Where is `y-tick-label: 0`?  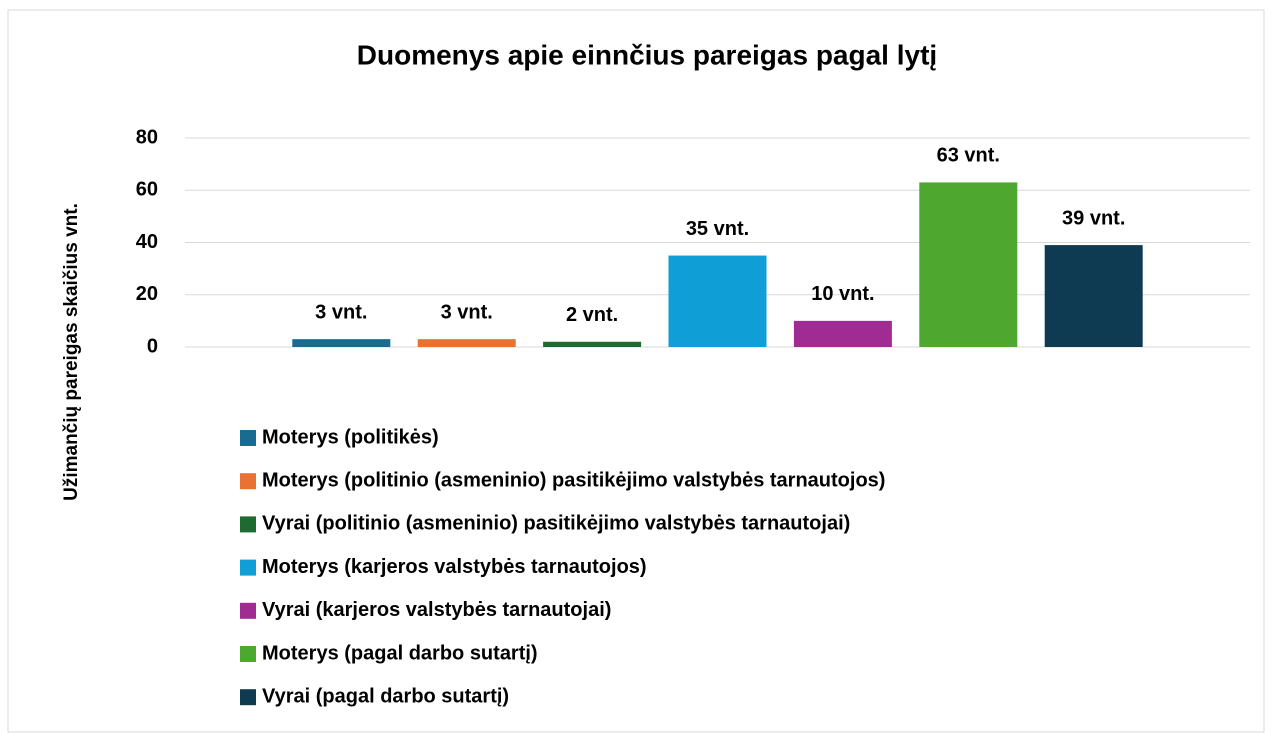
y-tick-label: 0 is located at coordinates (152, 346).